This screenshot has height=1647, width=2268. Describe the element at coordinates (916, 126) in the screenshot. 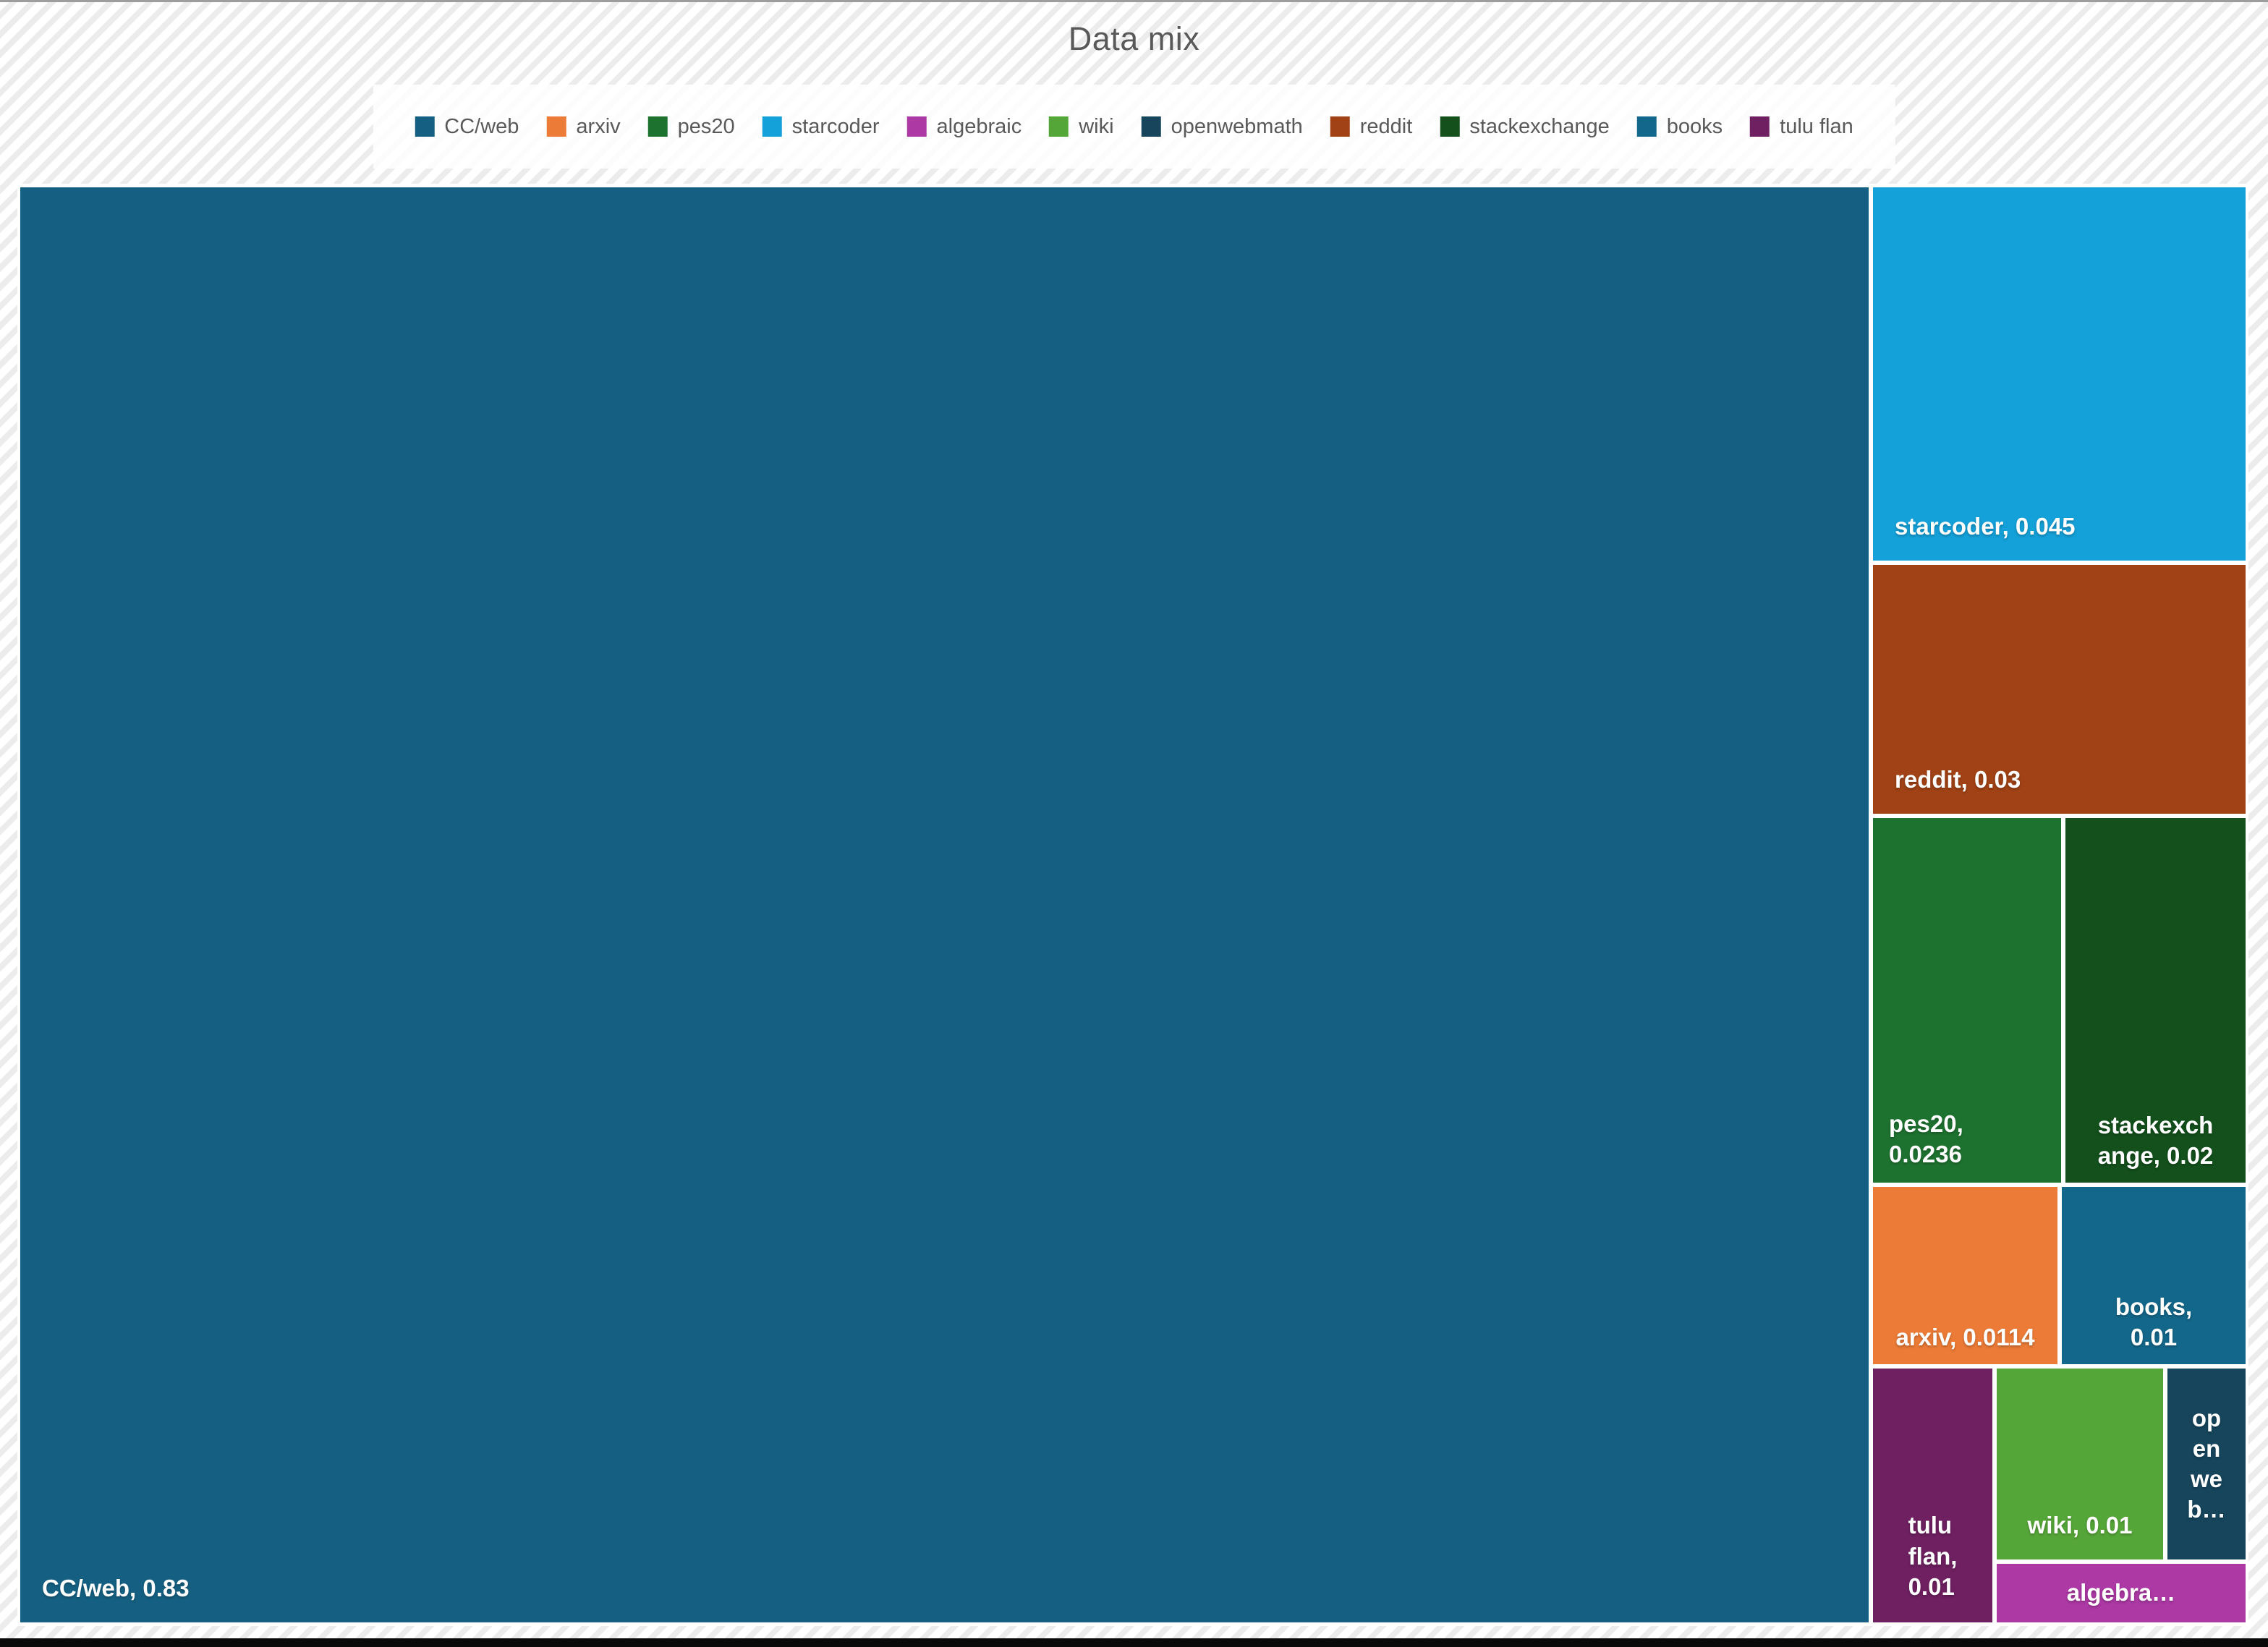

I see `legend-swatch-algebraic` at that location.